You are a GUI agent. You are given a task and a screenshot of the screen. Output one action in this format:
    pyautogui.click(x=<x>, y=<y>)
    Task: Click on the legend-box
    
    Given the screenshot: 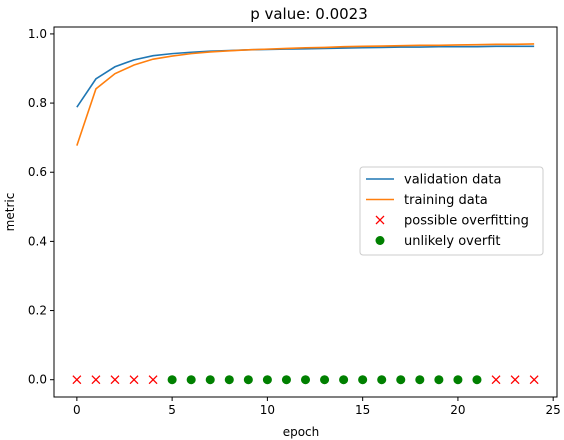 What is the action you would take?
    pyautogui.click(x=451, y=211)
    